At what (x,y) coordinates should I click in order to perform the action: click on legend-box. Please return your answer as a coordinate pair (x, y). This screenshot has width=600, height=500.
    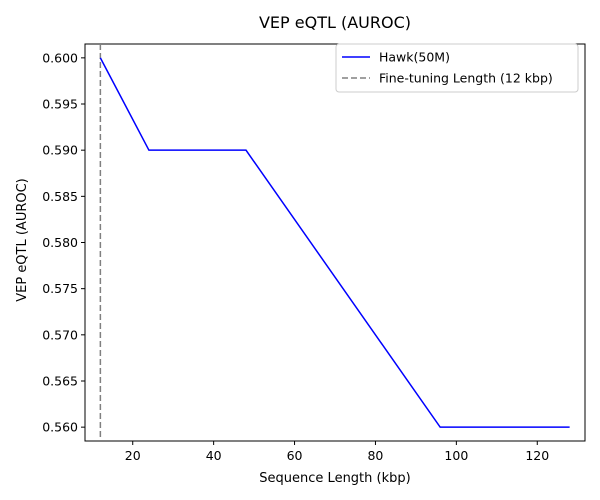
    Looking at the image, I should click on (457, 68).